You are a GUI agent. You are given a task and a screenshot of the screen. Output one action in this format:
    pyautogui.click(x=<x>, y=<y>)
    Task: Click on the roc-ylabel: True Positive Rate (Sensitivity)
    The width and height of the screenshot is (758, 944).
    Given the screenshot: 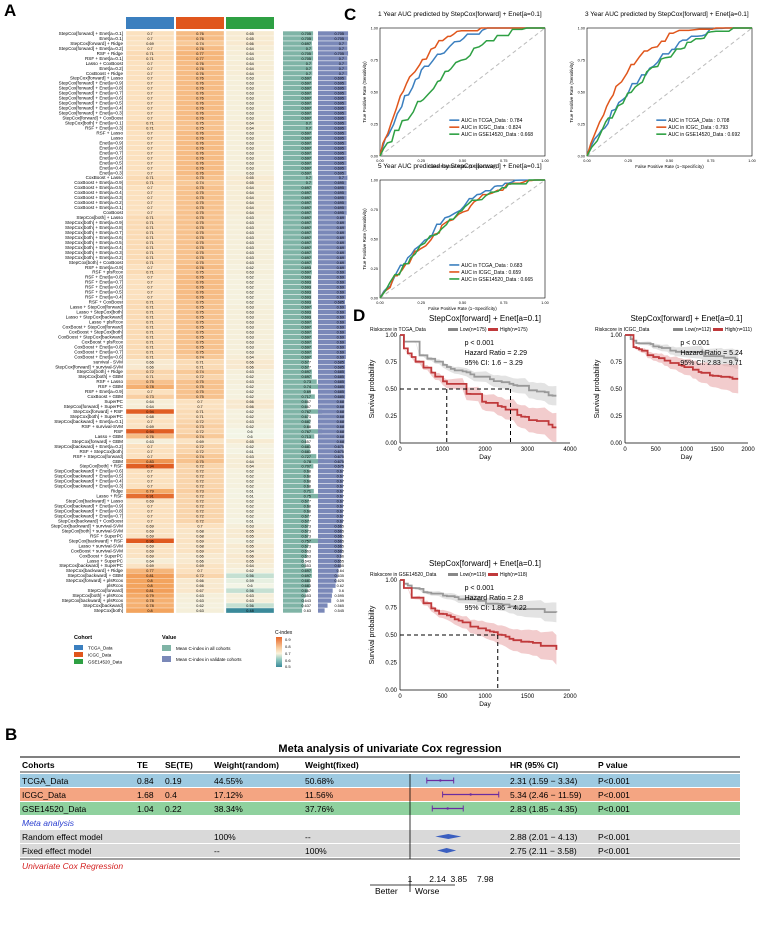 What is the action you would take?
    pyautogui.click(x=364, y=92)
    